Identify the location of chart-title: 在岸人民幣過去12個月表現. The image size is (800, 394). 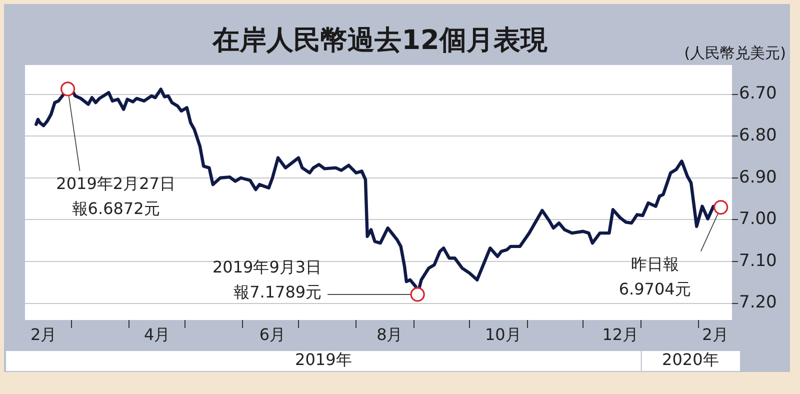
(380, 40).